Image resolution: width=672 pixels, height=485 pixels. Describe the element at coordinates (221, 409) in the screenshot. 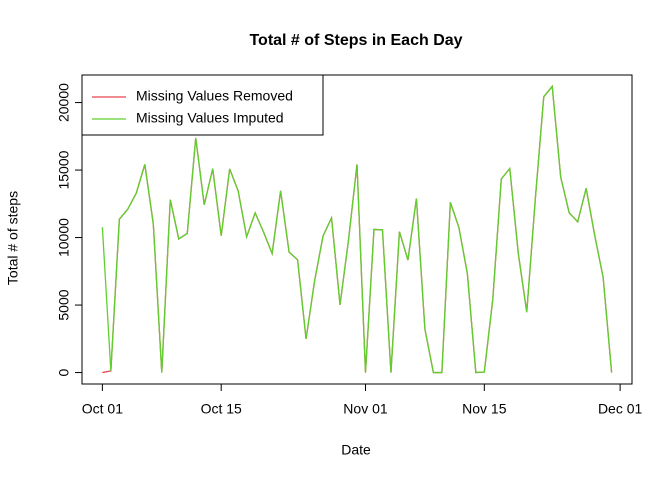

I see `x-tick-label: Oct 15` at that location.